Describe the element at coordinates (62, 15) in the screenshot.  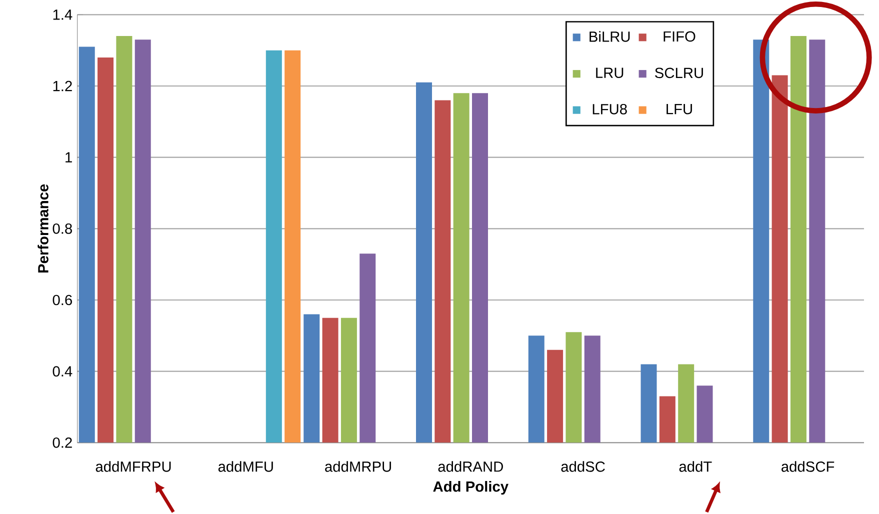
I see `y-tick-label: 1.4` at that location.